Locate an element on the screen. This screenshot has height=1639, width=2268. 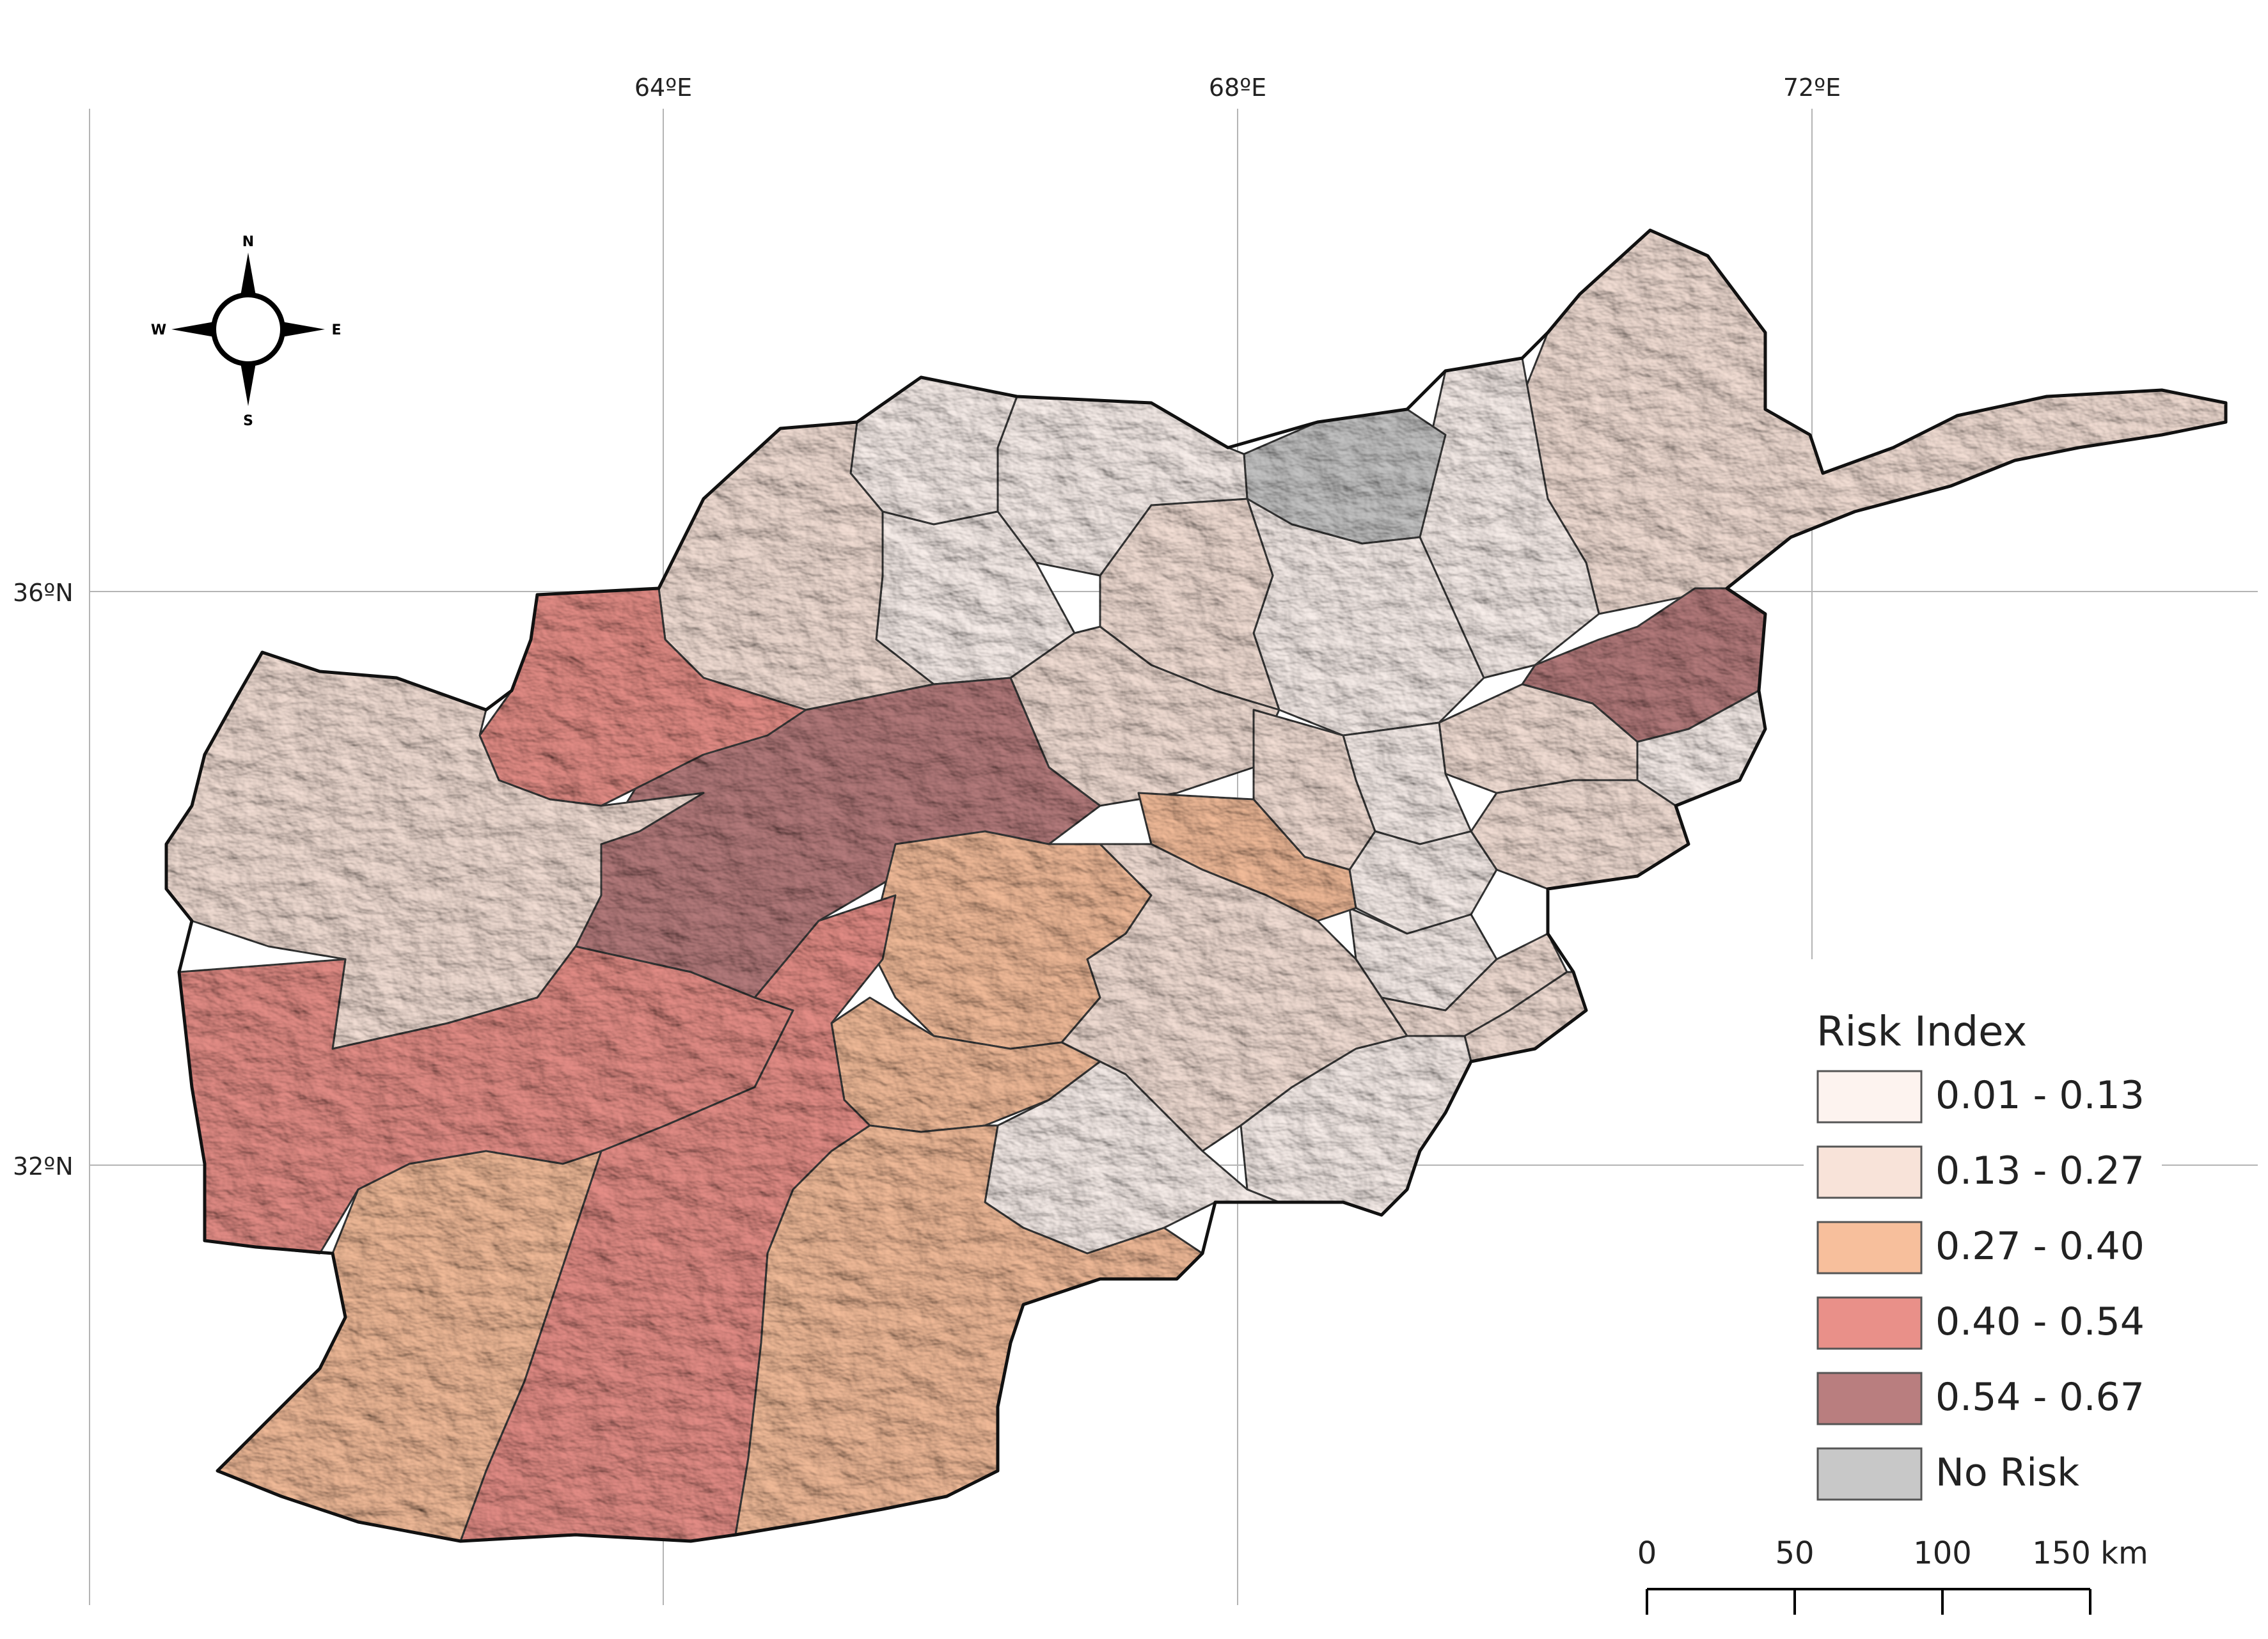
legend-label-0: 0.01 - 0.13 is located at coordinates (2040, 1095).